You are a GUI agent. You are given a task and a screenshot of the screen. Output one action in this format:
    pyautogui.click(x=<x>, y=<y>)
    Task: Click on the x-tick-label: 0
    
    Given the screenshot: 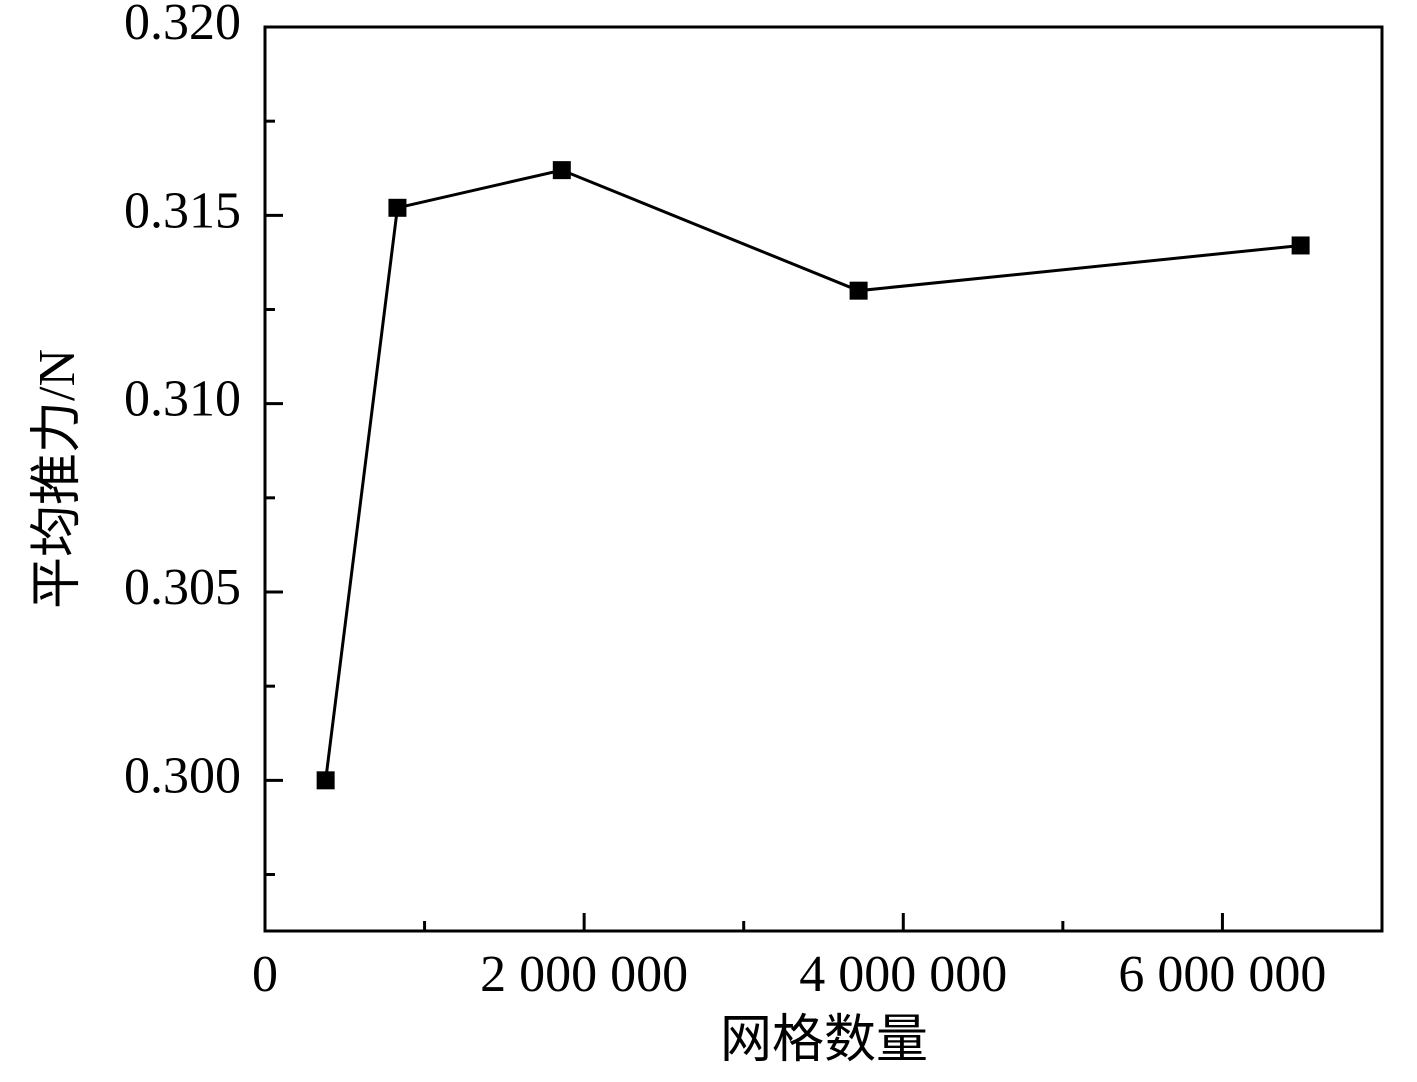 What is the action you would take?
    pyautogui.click(x=265, y=974)
    